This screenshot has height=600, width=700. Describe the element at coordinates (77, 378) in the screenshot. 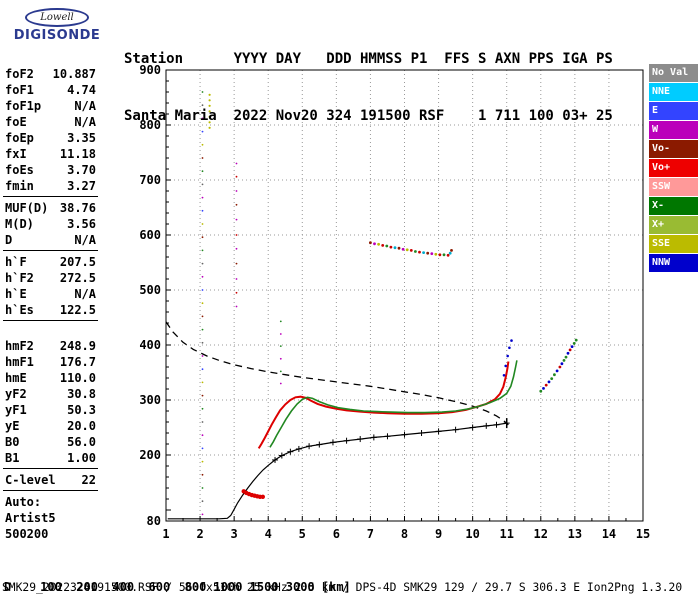

I see `param-value: 110.0` at that location.